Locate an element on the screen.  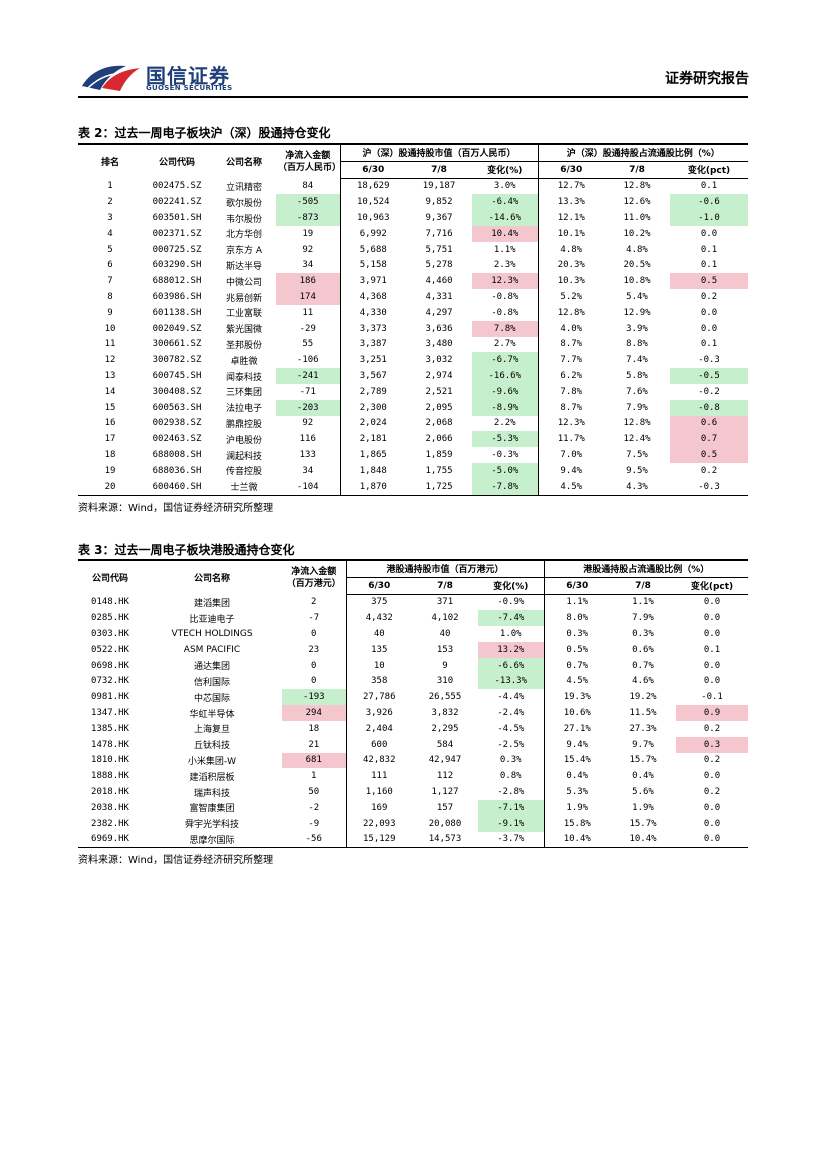
stock-code-cell: 688008.SH is located at coordinates (177, 455).